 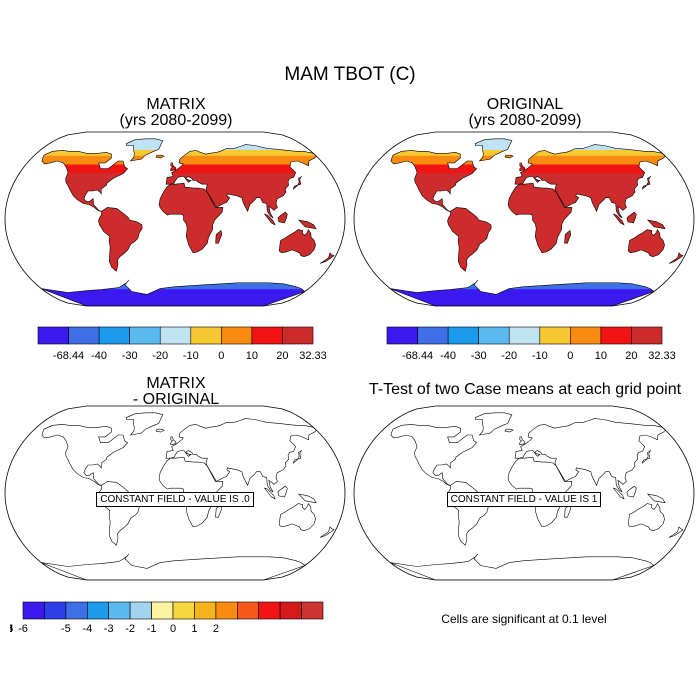 I want to click on panel-title-diff-line1: MATRIX, so click(x=176, y=383).